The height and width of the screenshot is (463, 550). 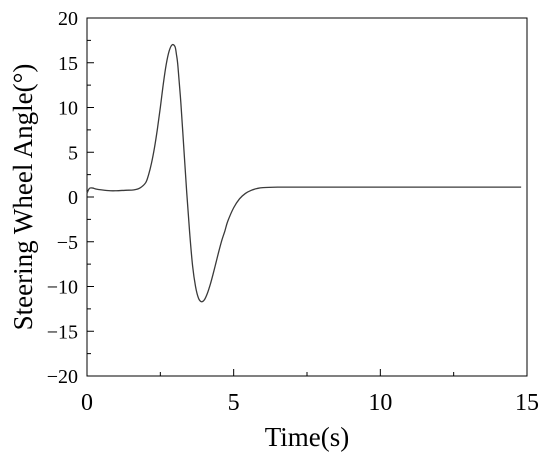 What do you see at coordinates (310, 403) in the screenshot?
I see `x-axis-tick-labels: 0 5 10 15` at bounding box center [310, 403].